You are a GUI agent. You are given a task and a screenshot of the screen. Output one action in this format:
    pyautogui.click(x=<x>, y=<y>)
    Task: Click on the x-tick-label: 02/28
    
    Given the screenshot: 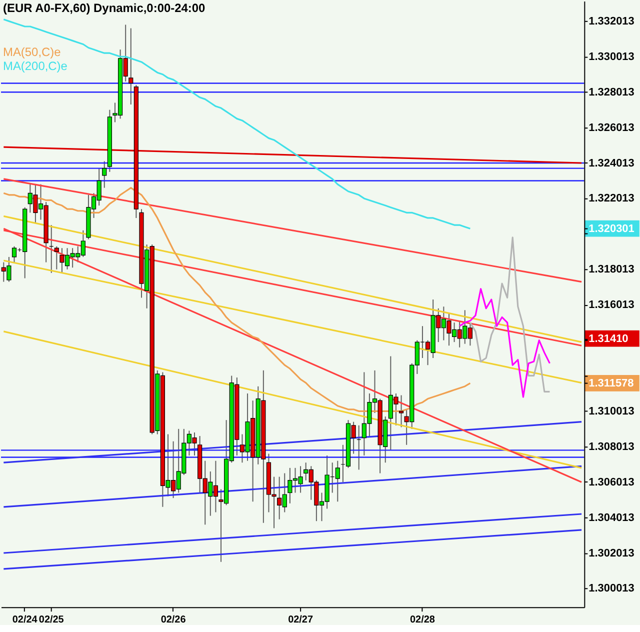 What is the action you would take?
    pyautogui.click(x=423, y=620)
    